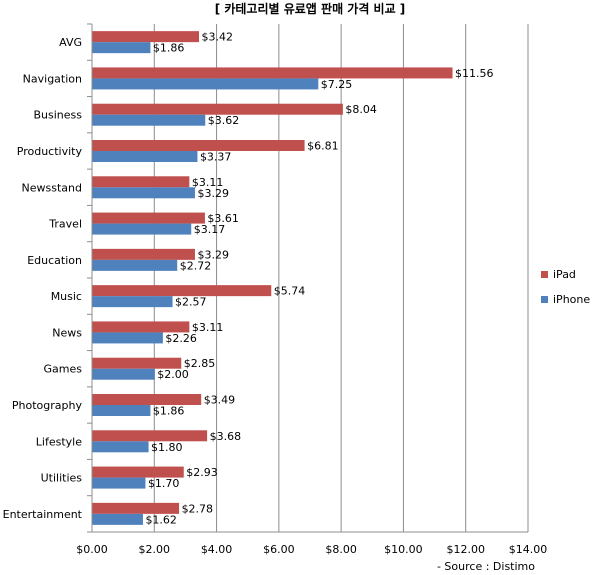  I want to click on category-label: Games, so click(63, 369).